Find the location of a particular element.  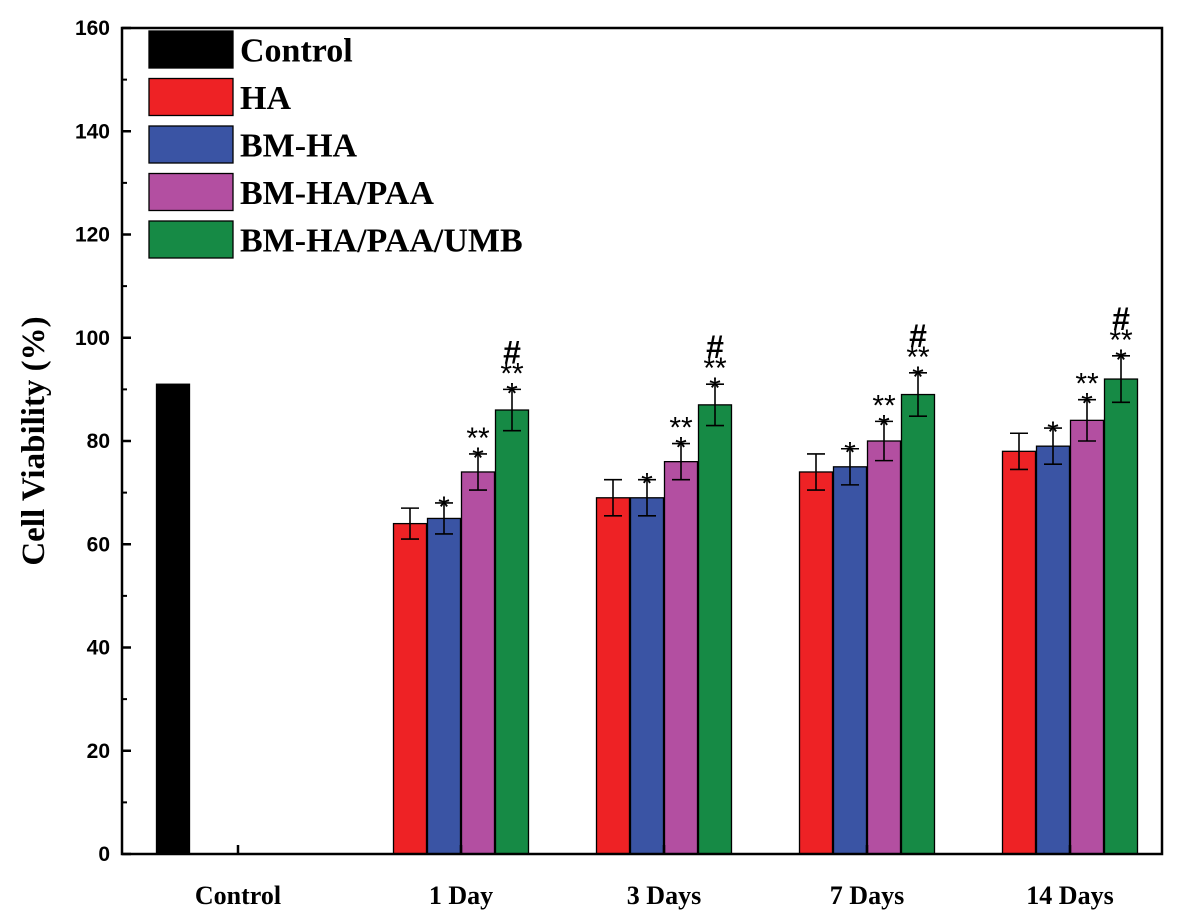

y-tick-label: 140 is located at coordinates (92, 131).